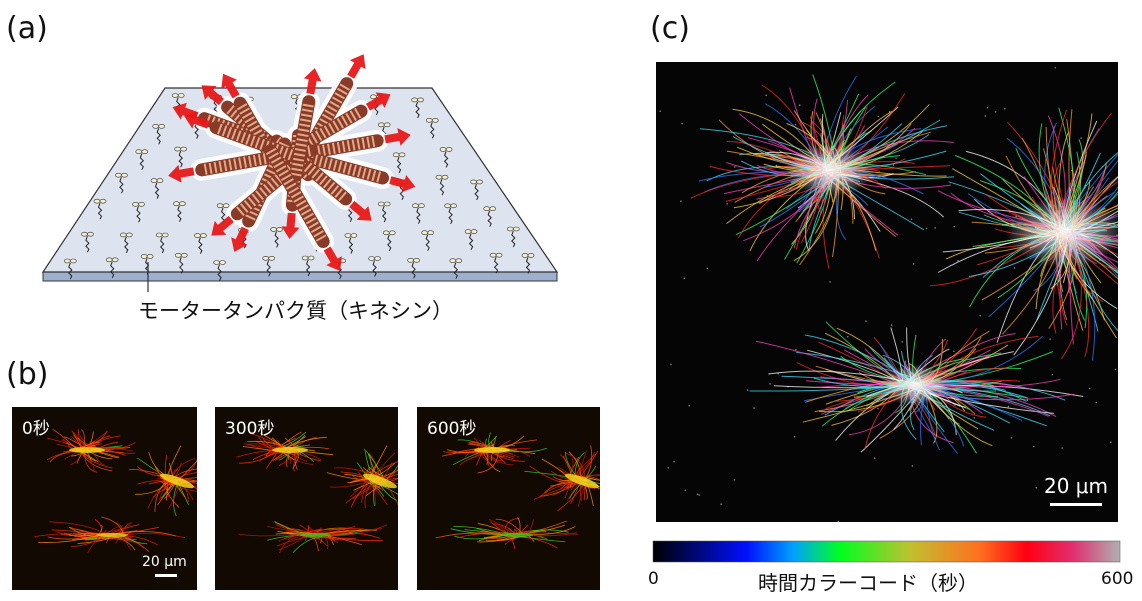 The height and width of the screenshot is (601, 1142). What do you see at coordinates (317, 491) in the screenshot?
I see `frame-fibers` at bounding box center [317, 491].